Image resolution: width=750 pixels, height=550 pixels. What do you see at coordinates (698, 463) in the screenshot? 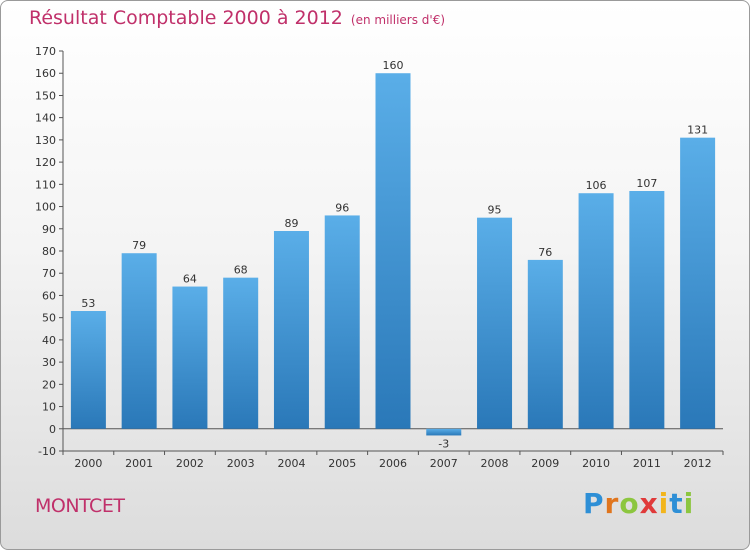
I see `x-tick-label: 2012` at bounding box center [698, 463].